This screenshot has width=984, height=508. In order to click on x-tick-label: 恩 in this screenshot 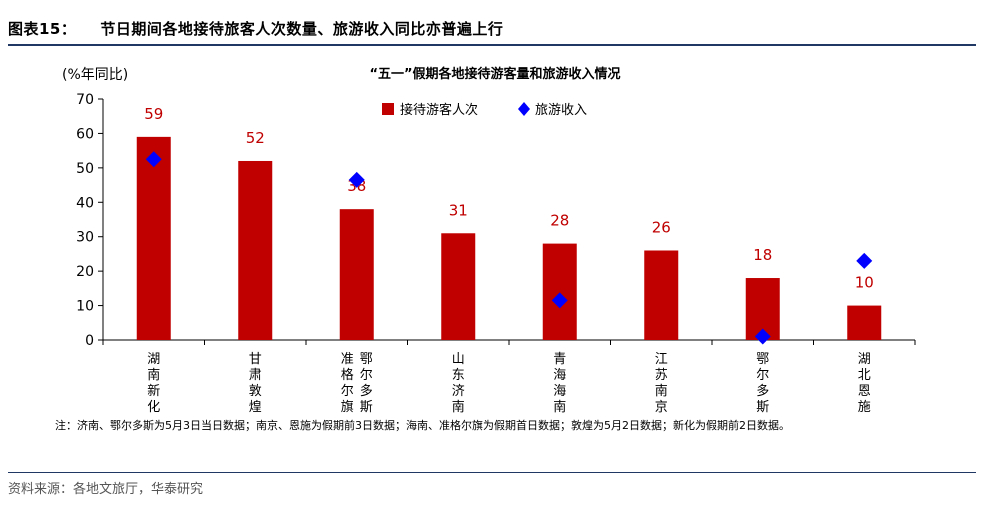, I will do `click(864, 391)`.